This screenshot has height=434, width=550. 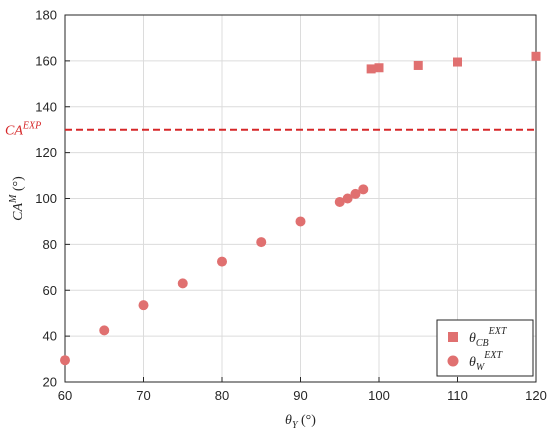 What do you see at coordinates (46, 60) in the screenshot?
I see `y-tick-label: 160` at bounding box center [46, 60].